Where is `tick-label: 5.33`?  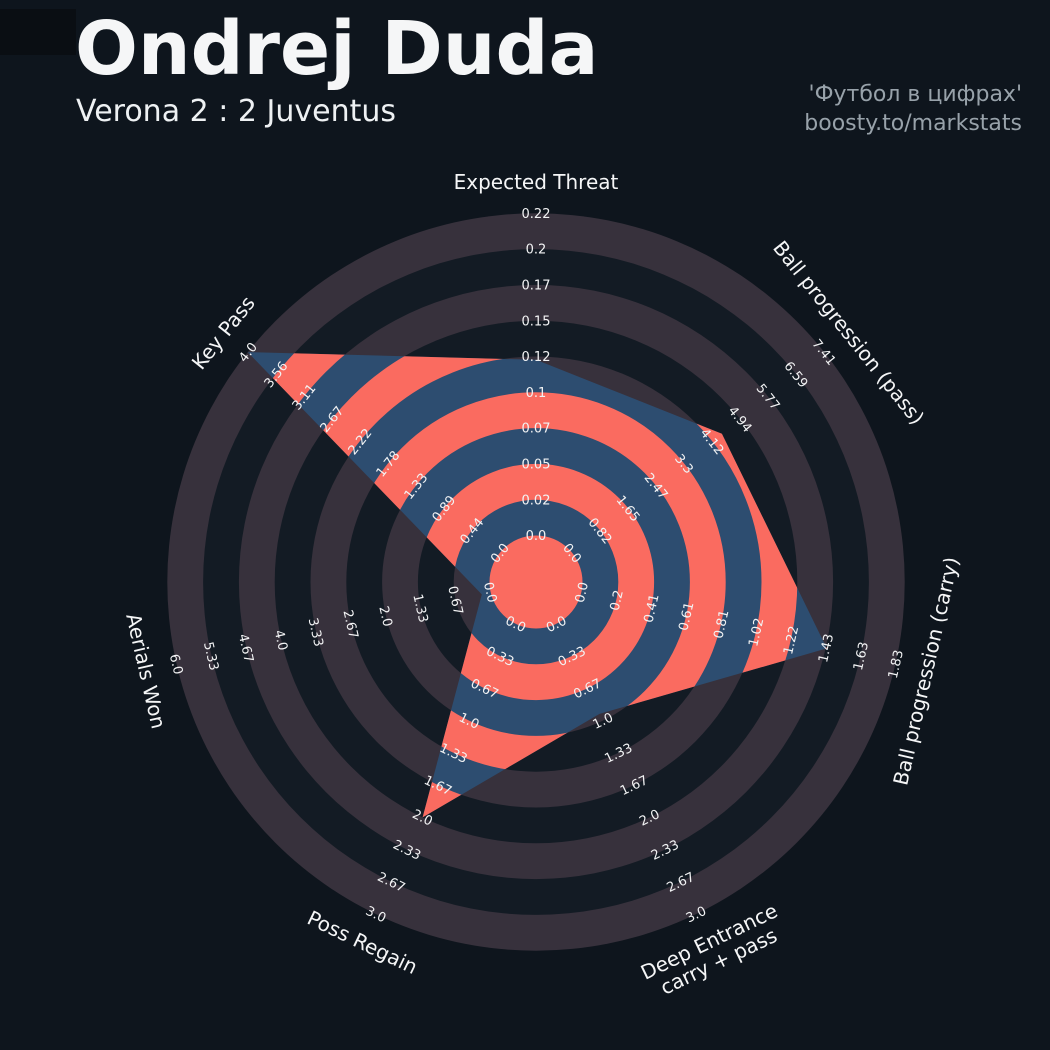
tick-label: 5.33 is located at coordinates (210, 657).